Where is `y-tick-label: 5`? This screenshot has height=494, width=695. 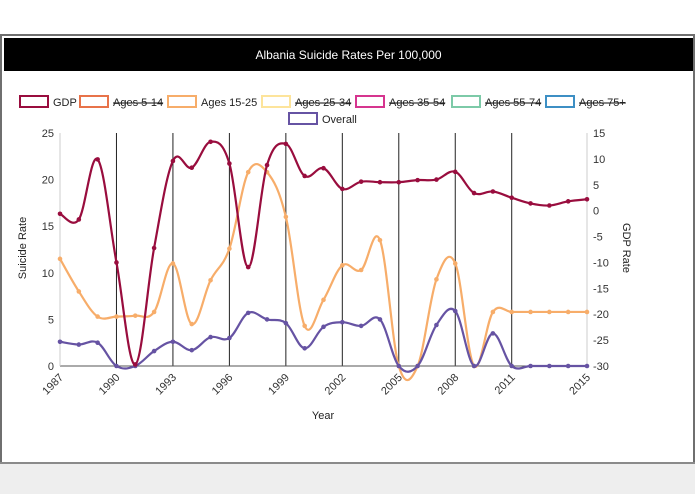
y-tick-label: 5 is located at coordinates (51, 320).